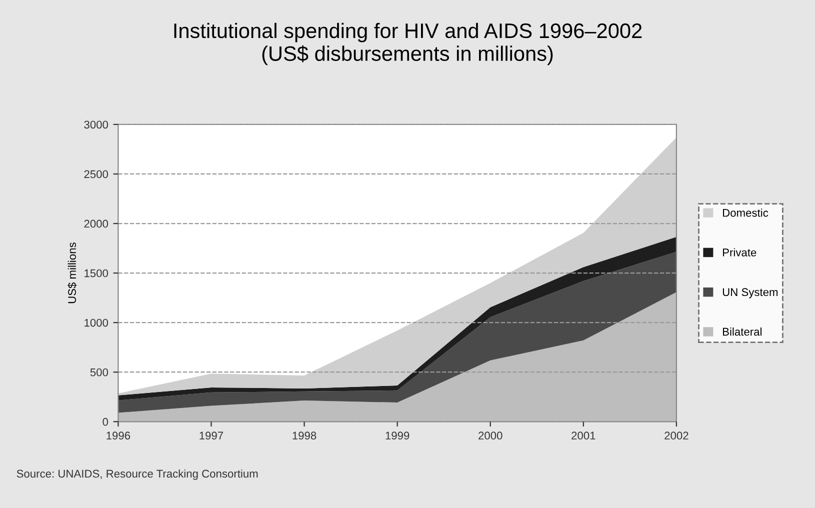 This screenshot has height=508, width=815. What do you see at coordinates (212, 436) in the screenshot?
I see `x-tick-label: 1997` at bounding box center [212, 436].